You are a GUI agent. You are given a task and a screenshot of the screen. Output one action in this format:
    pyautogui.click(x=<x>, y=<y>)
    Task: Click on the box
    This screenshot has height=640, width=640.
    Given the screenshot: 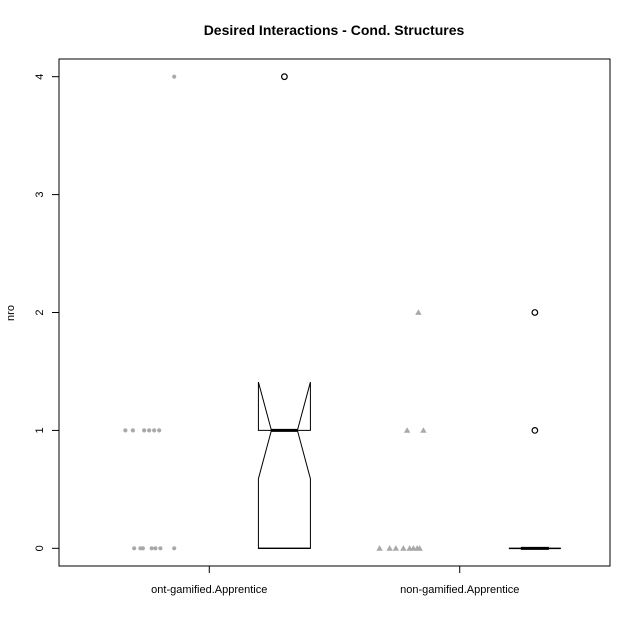 What is the action you would take?
    pyautogui.click(x=284, y=465)
    